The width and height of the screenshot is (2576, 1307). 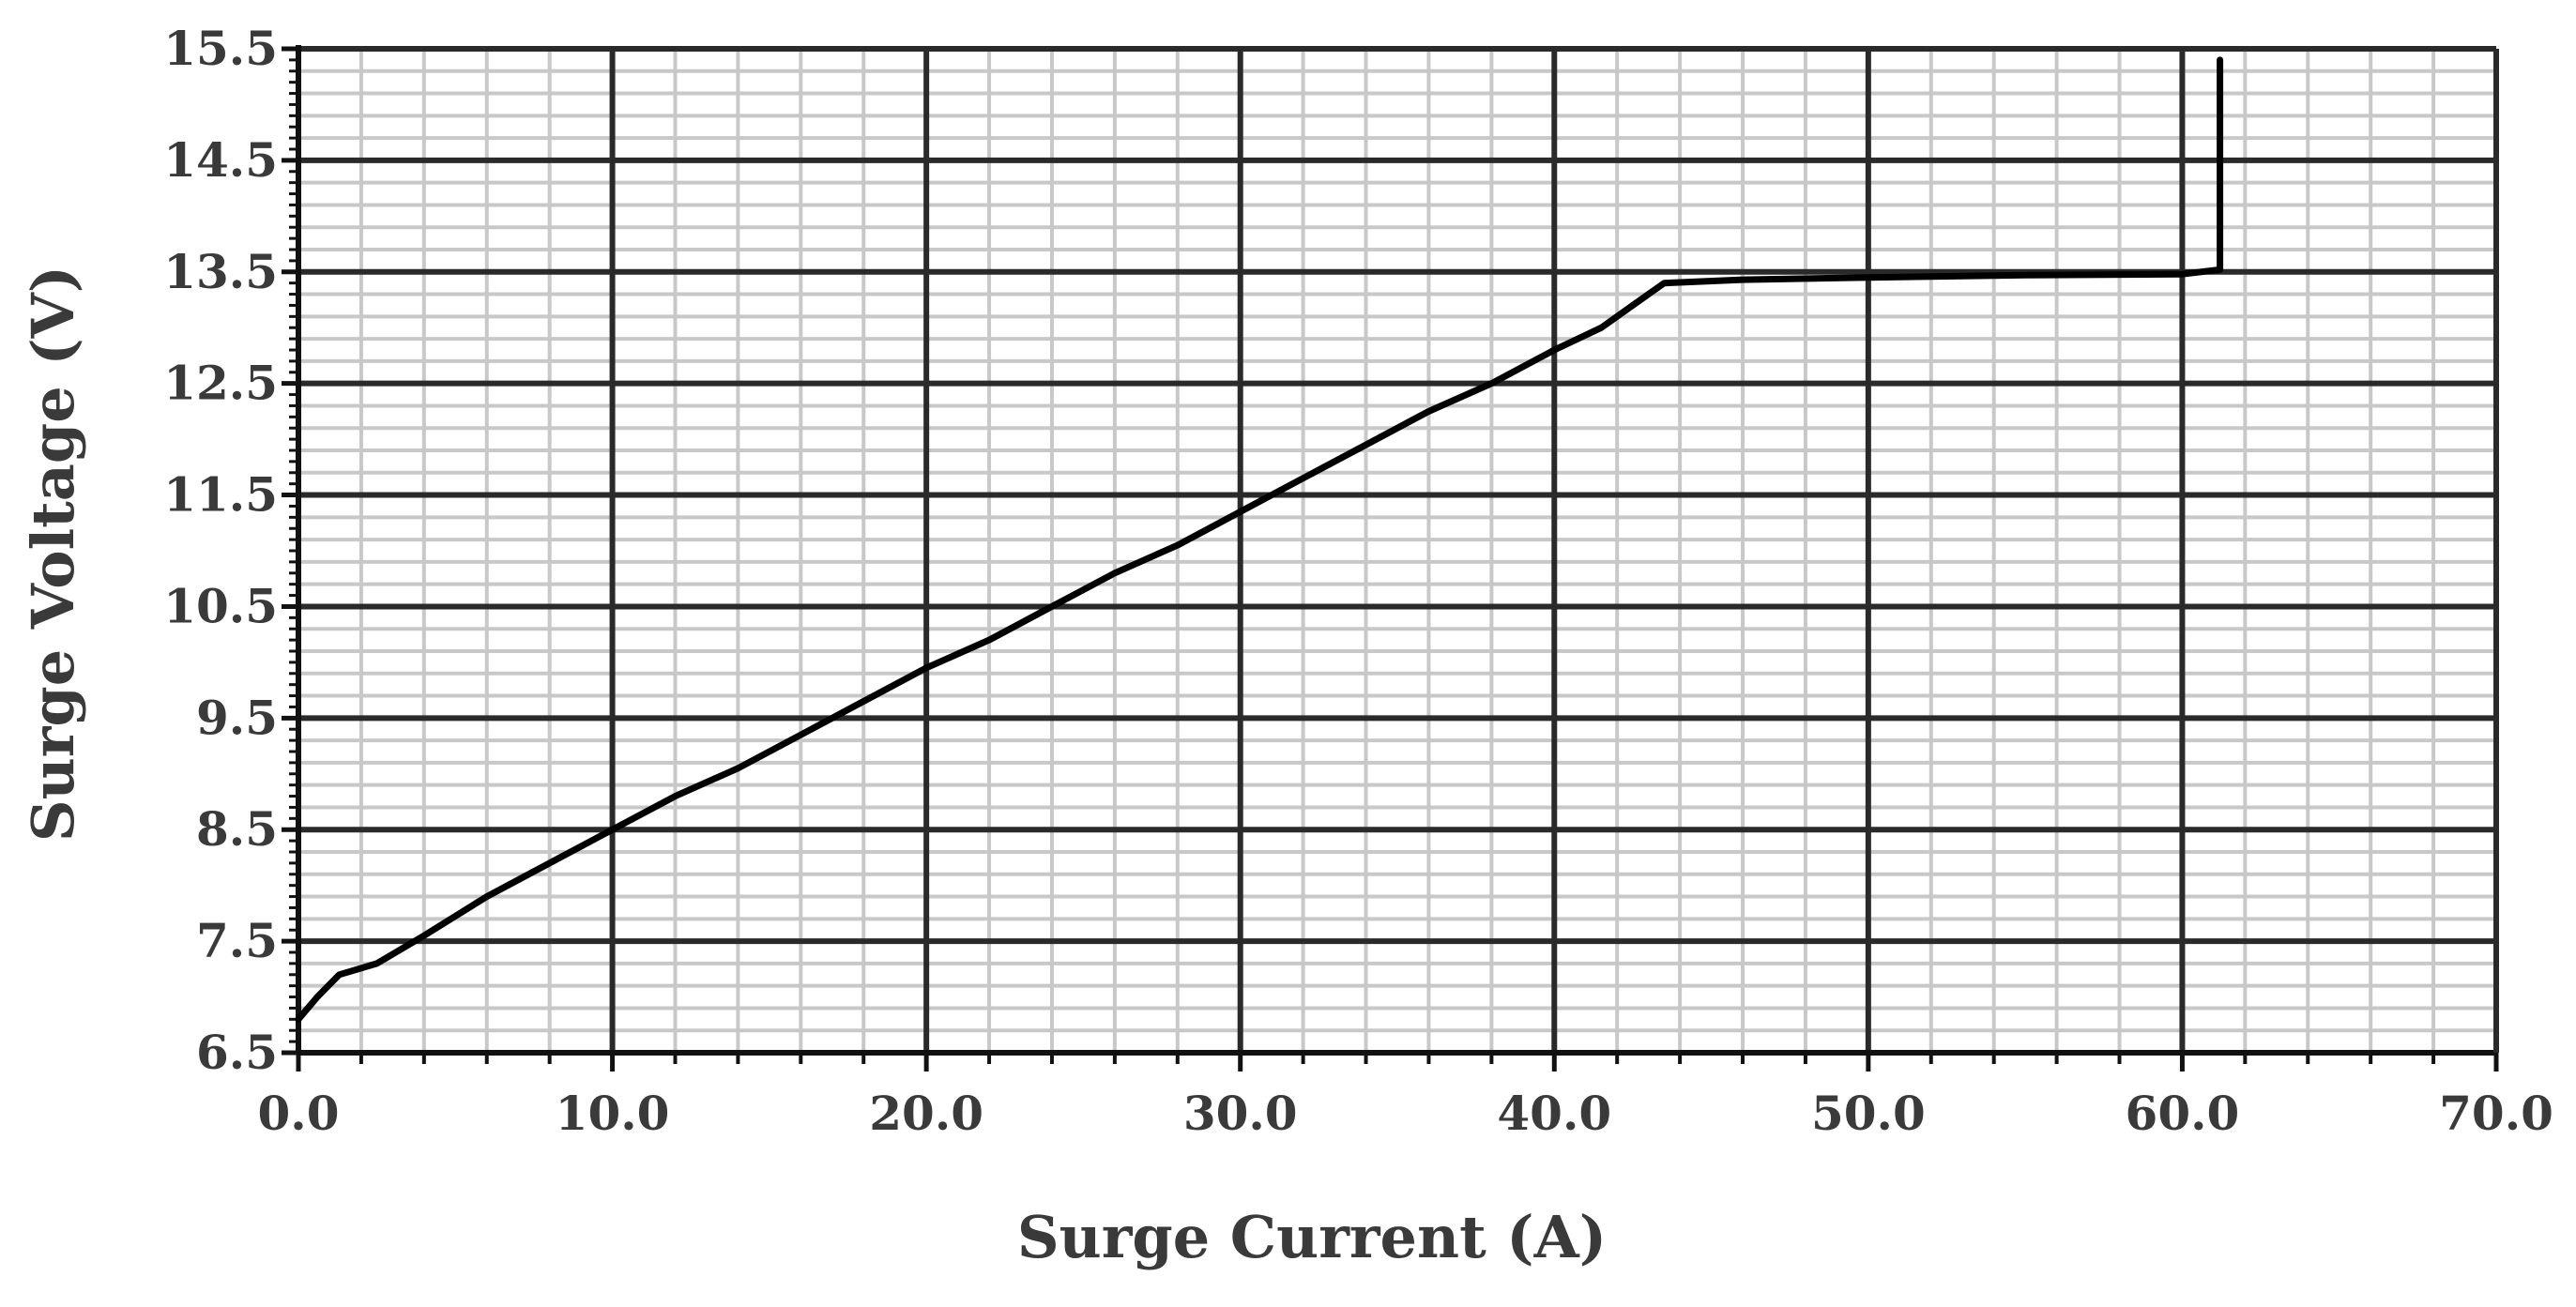 What do you see at coordinates (1554, 1113) in the screenshot?
I see `x-tick-label: 40.0` at bounding box center [1554, 1113].